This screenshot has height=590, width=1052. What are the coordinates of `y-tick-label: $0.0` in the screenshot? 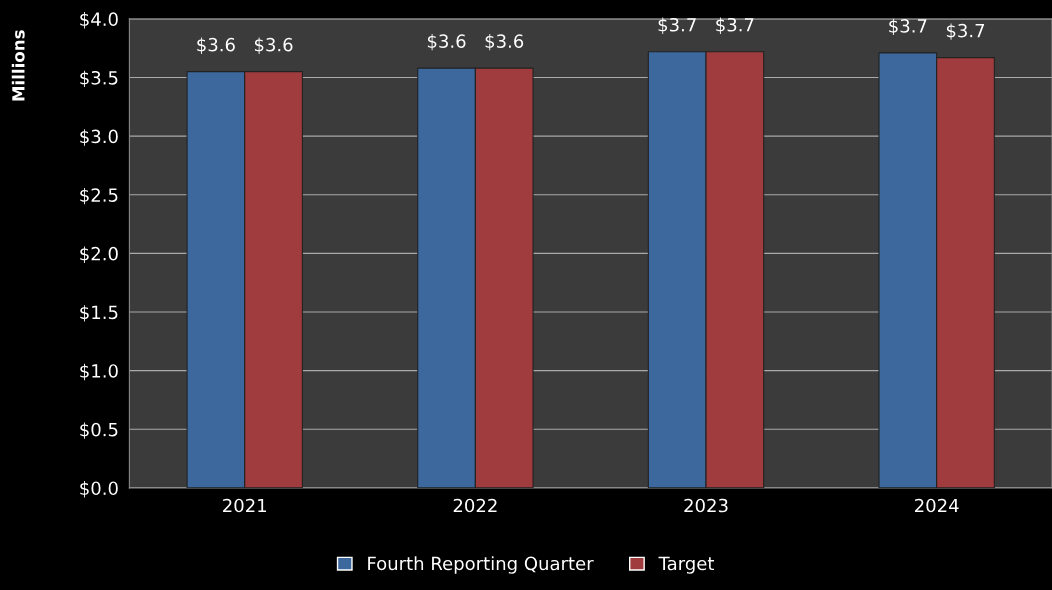 It's located at (99, 489).